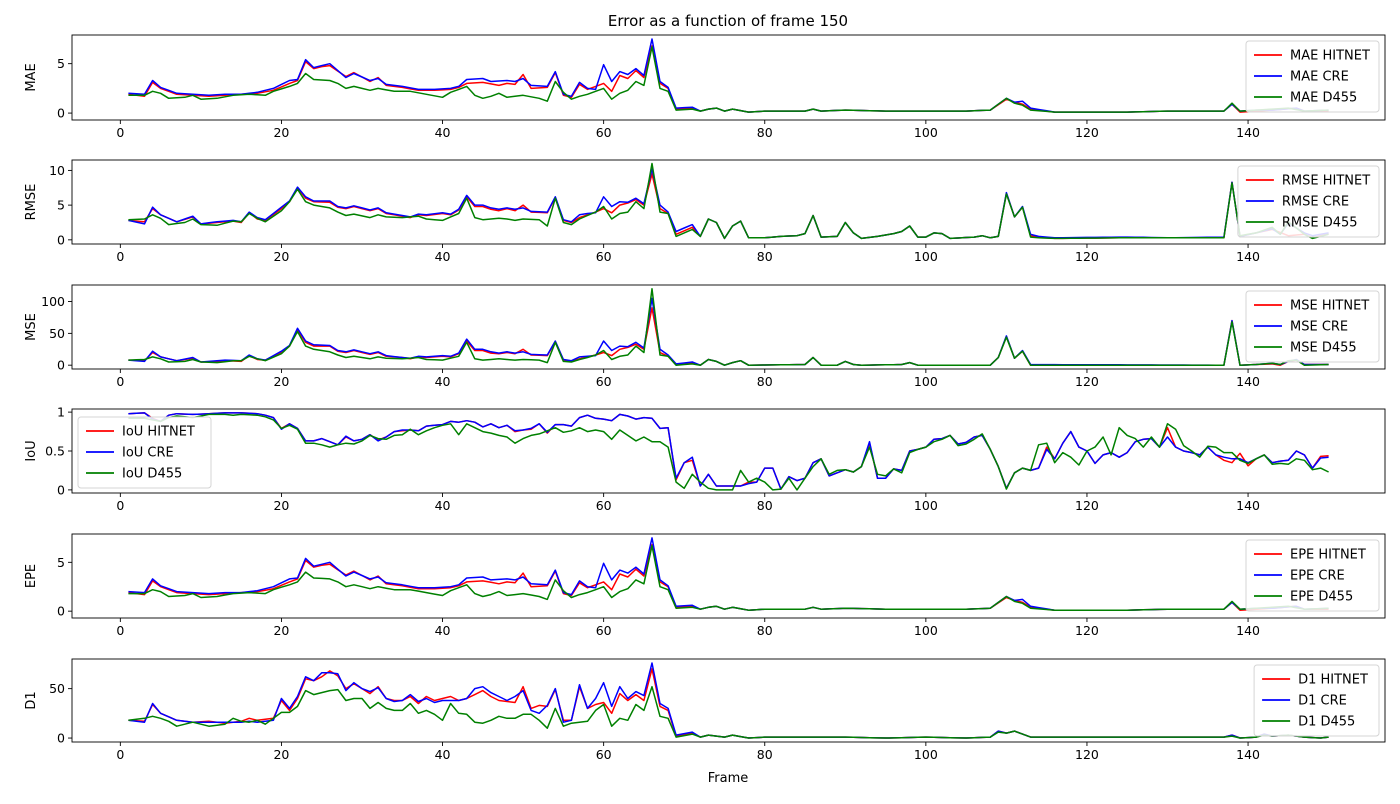  I want to click on legend: RMSE HITNET RMSE CRE RMSE D455, so click(1308, 201).